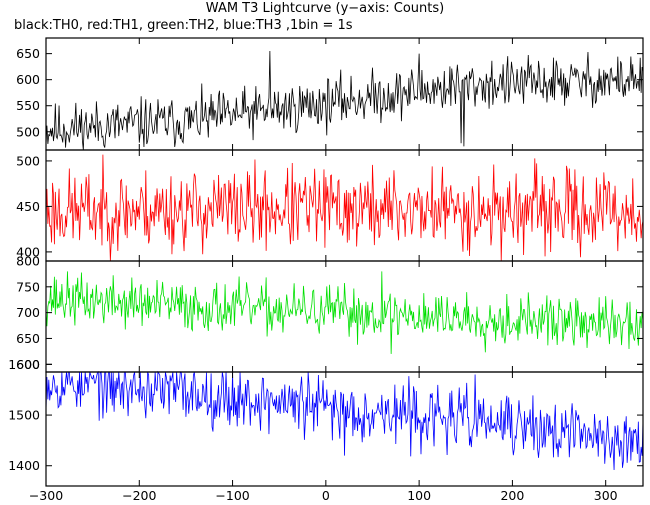 This screenshot has height=505, width=650. Describe the element at coordinates (24, 415) in the screenshot. I see `y-tick-label: 1500` at that location.